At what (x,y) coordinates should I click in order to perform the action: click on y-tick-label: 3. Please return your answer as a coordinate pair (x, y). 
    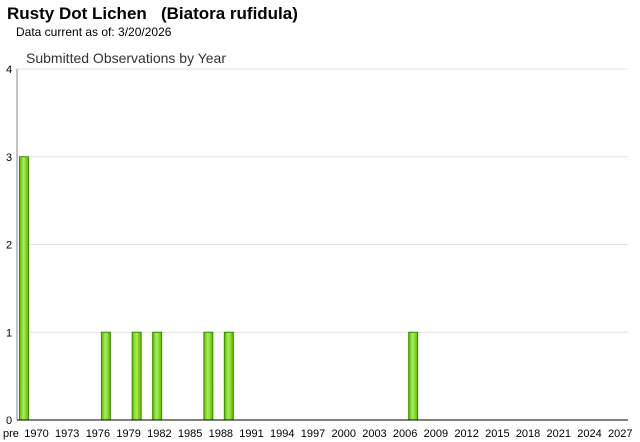
    Looking at the image, I should click on (9, 158).